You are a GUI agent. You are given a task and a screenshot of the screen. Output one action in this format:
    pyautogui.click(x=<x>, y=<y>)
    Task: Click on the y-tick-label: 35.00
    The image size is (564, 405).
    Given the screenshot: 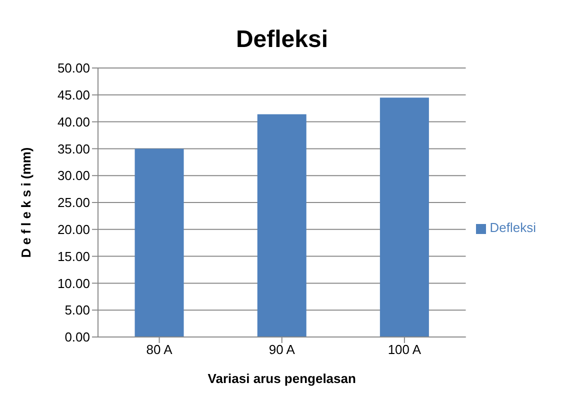 What is the action you would take?
    pyautogui.click(x=73, y=148)
    